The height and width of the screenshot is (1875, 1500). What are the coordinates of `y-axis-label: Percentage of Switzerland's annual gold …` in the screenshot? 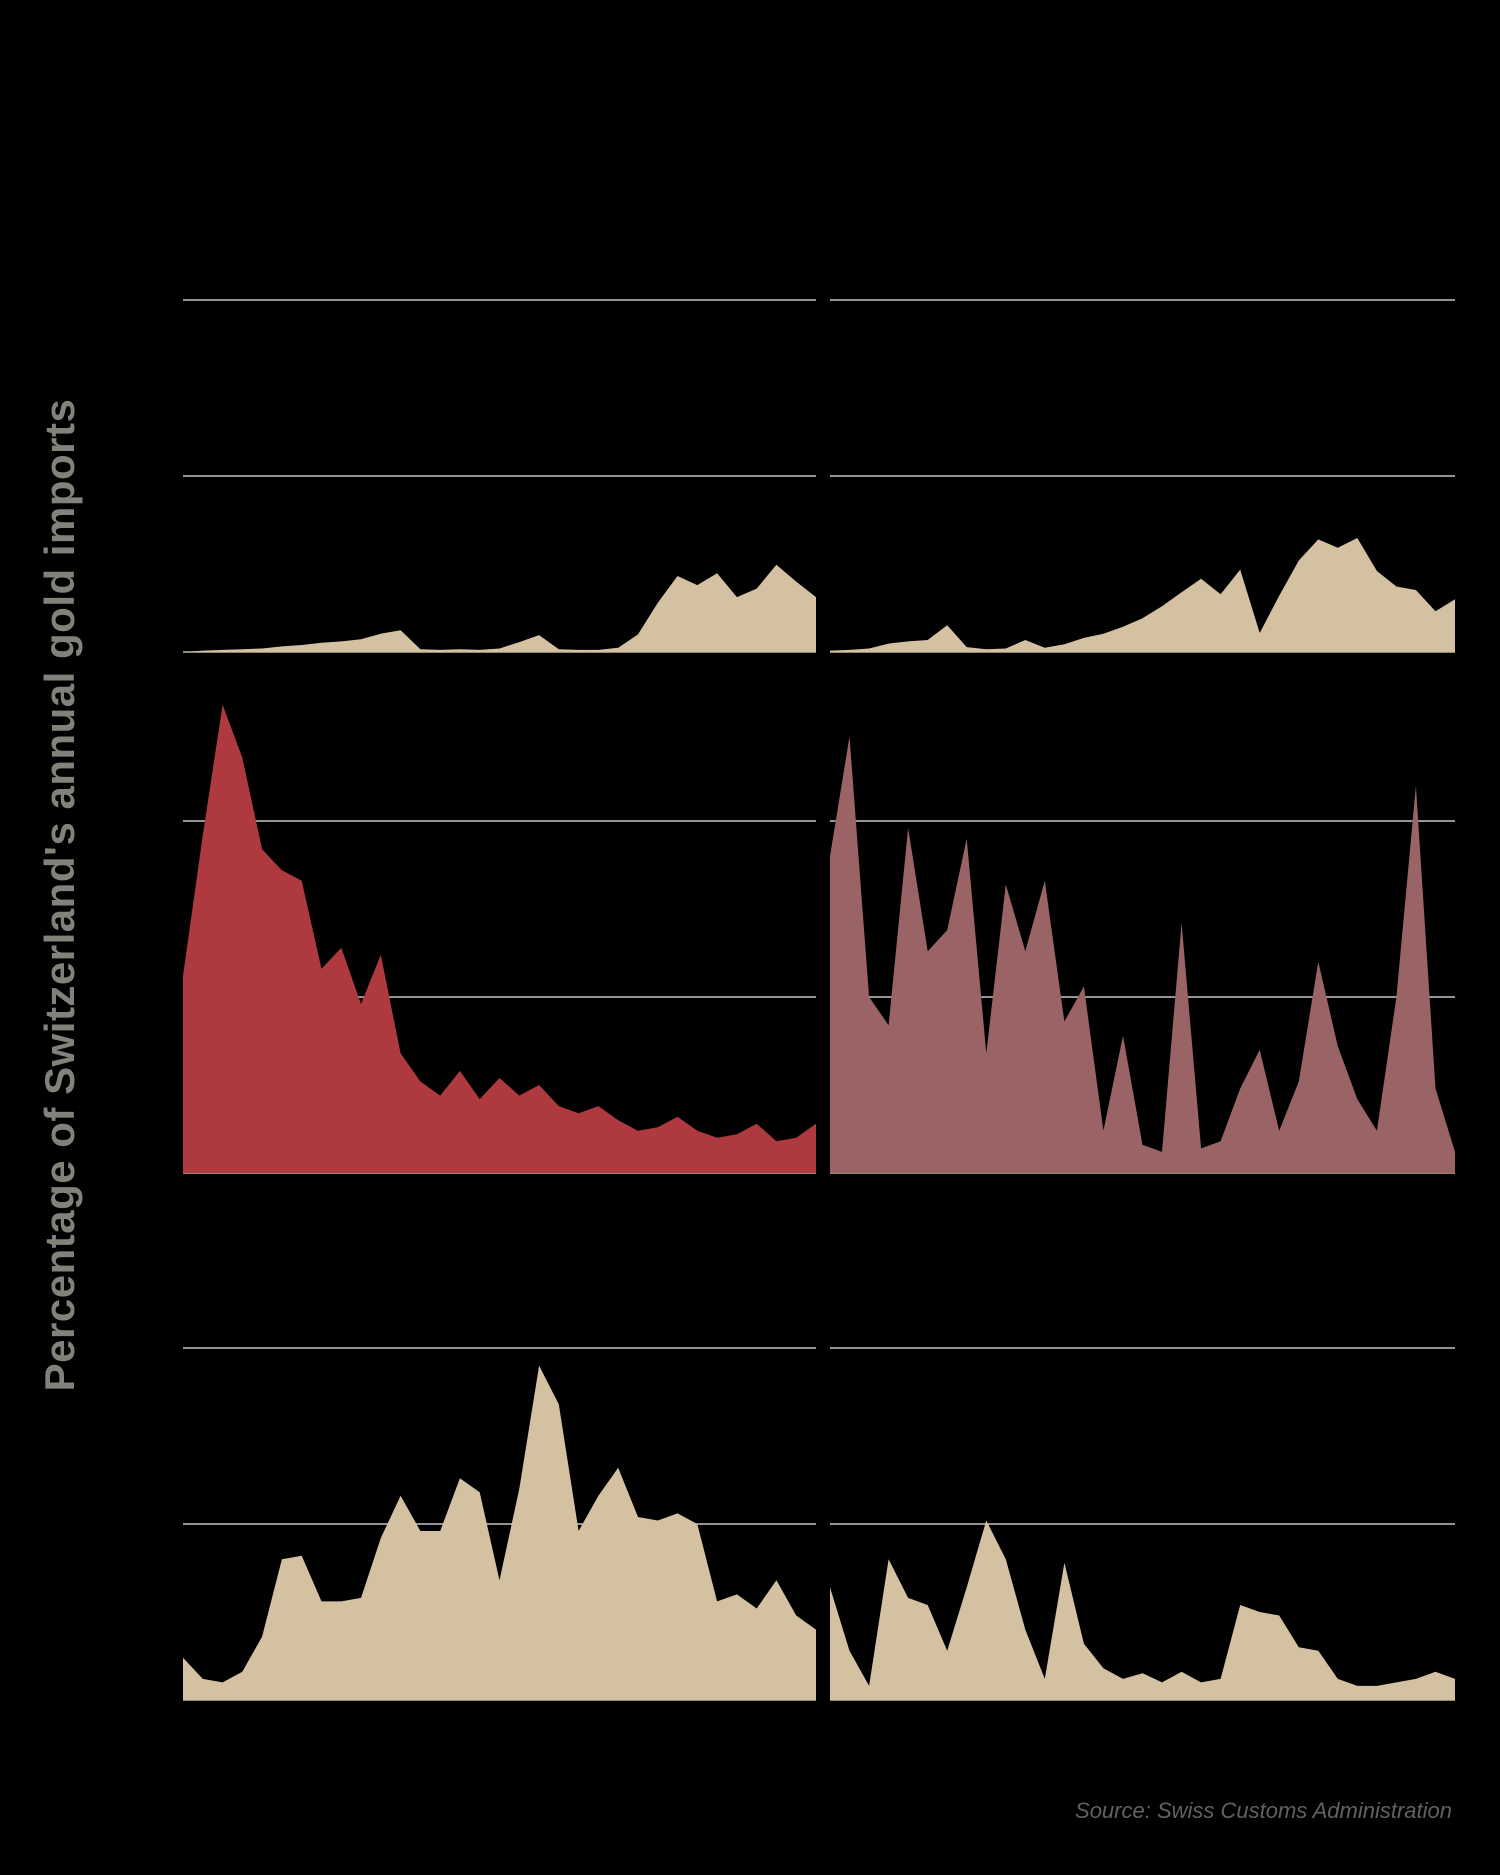 It's located at (59, 895).